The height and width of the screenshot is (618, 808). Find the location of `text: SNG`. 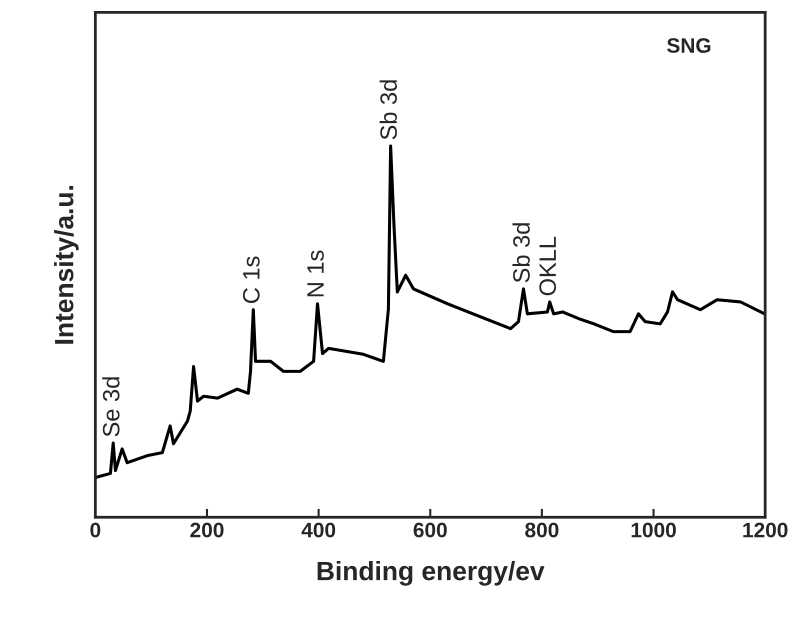

text: SNG is located at coordinates (688, 45).